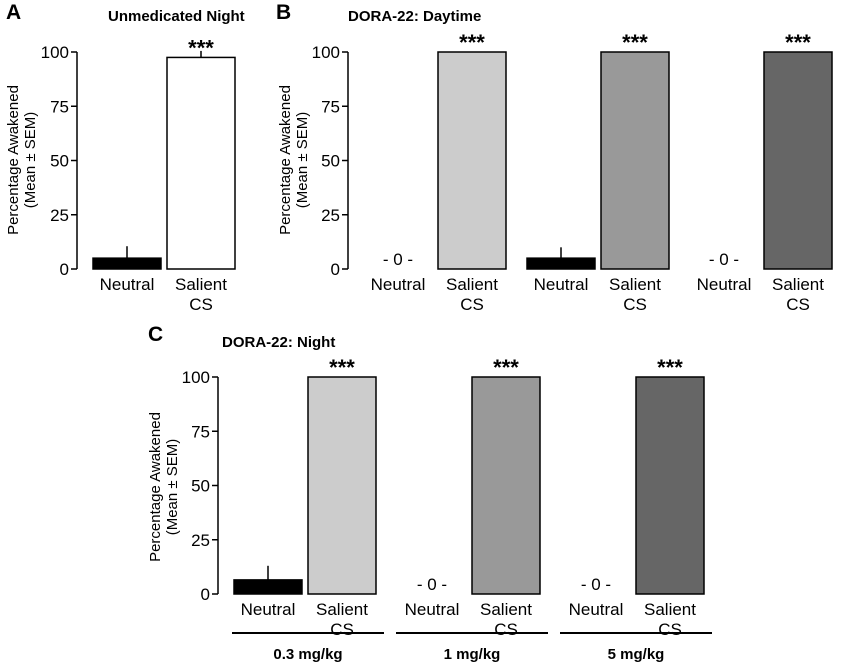 This screenshot has height=667, width=850. What do you see at coordinates (13, 12) in the screenshot?
I see `panel-letter: A` at bounding box center [13, 12].